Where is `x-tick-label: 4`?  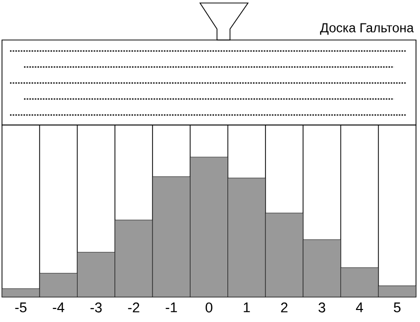
x-tick-label: 4 is located at coordinates (360, 307).